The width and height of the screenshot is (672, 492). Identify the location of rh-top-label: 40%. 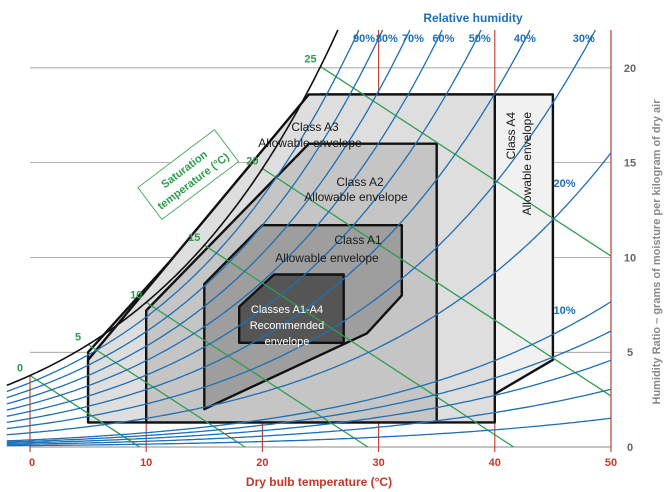
(525, 39).